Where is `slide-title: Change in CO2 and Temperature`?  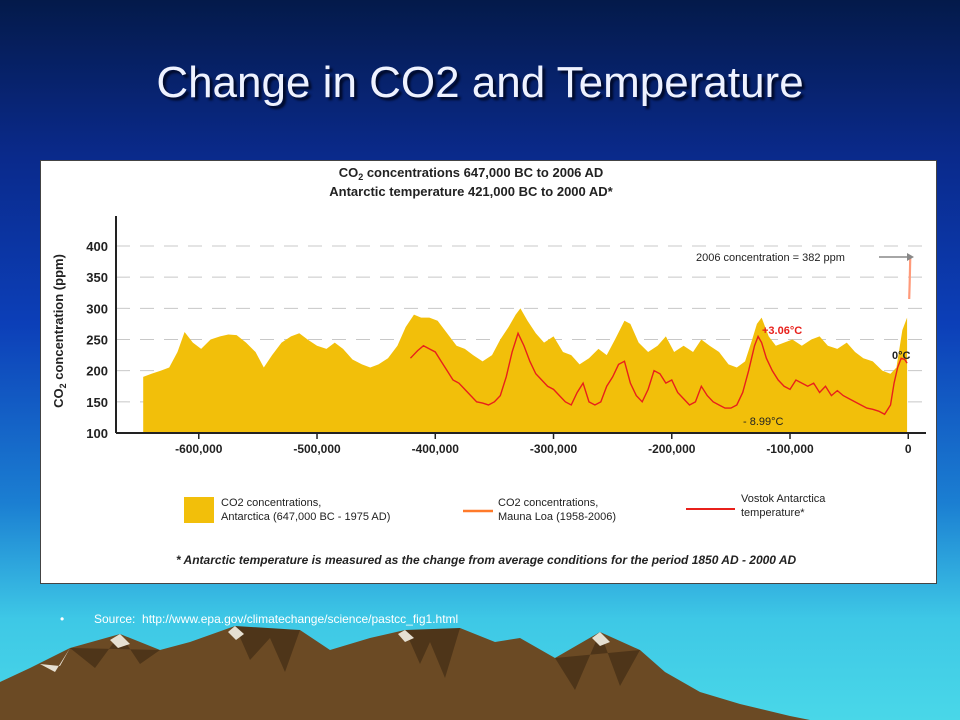 slide-title: Change in CO2 and Temperature is located at coordinates (480, 82).